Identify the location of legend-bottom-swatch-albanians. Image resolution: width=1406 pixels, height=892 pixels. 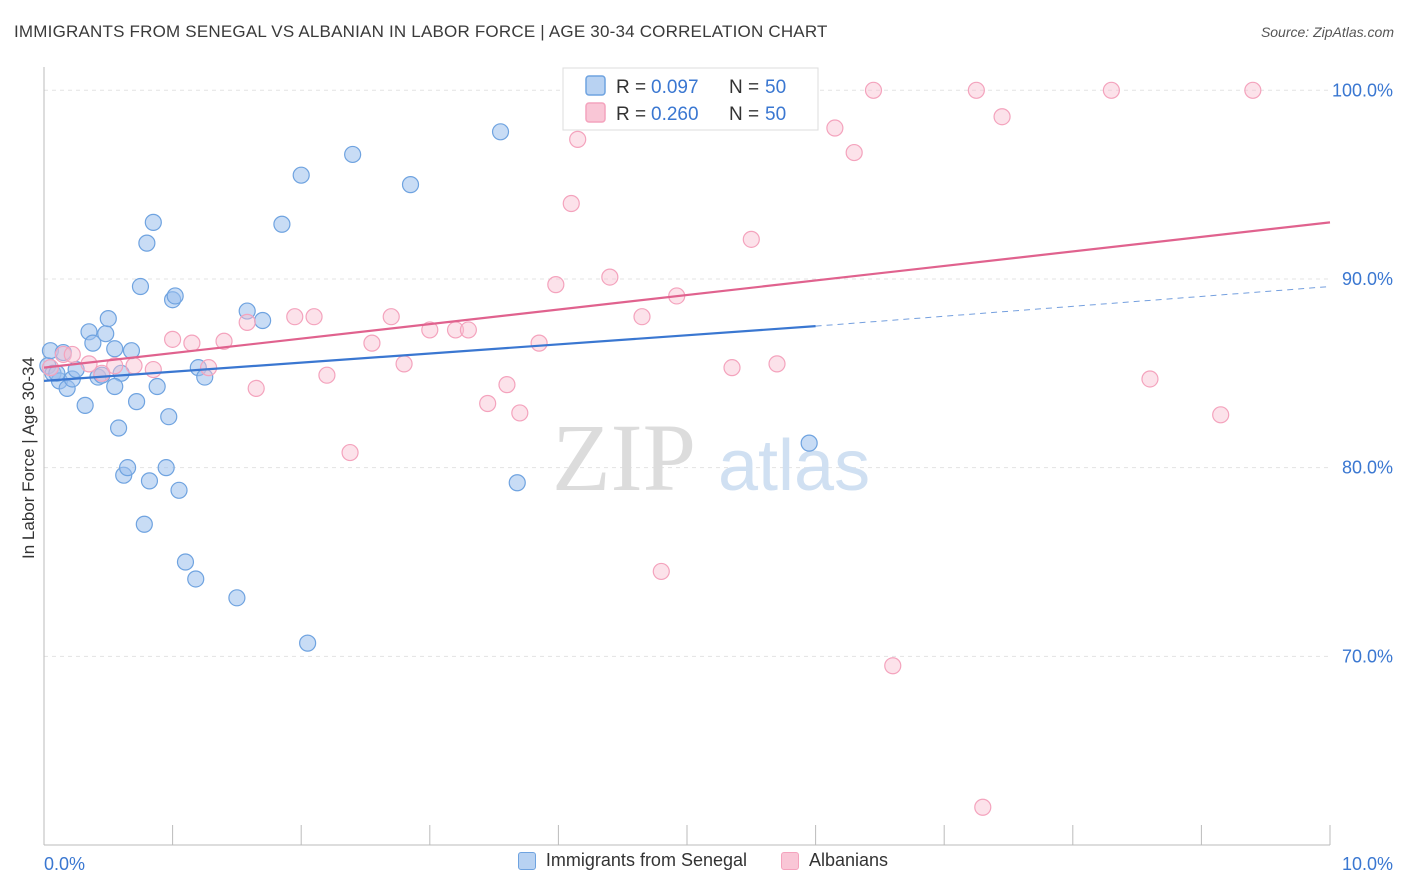
(790, 860).